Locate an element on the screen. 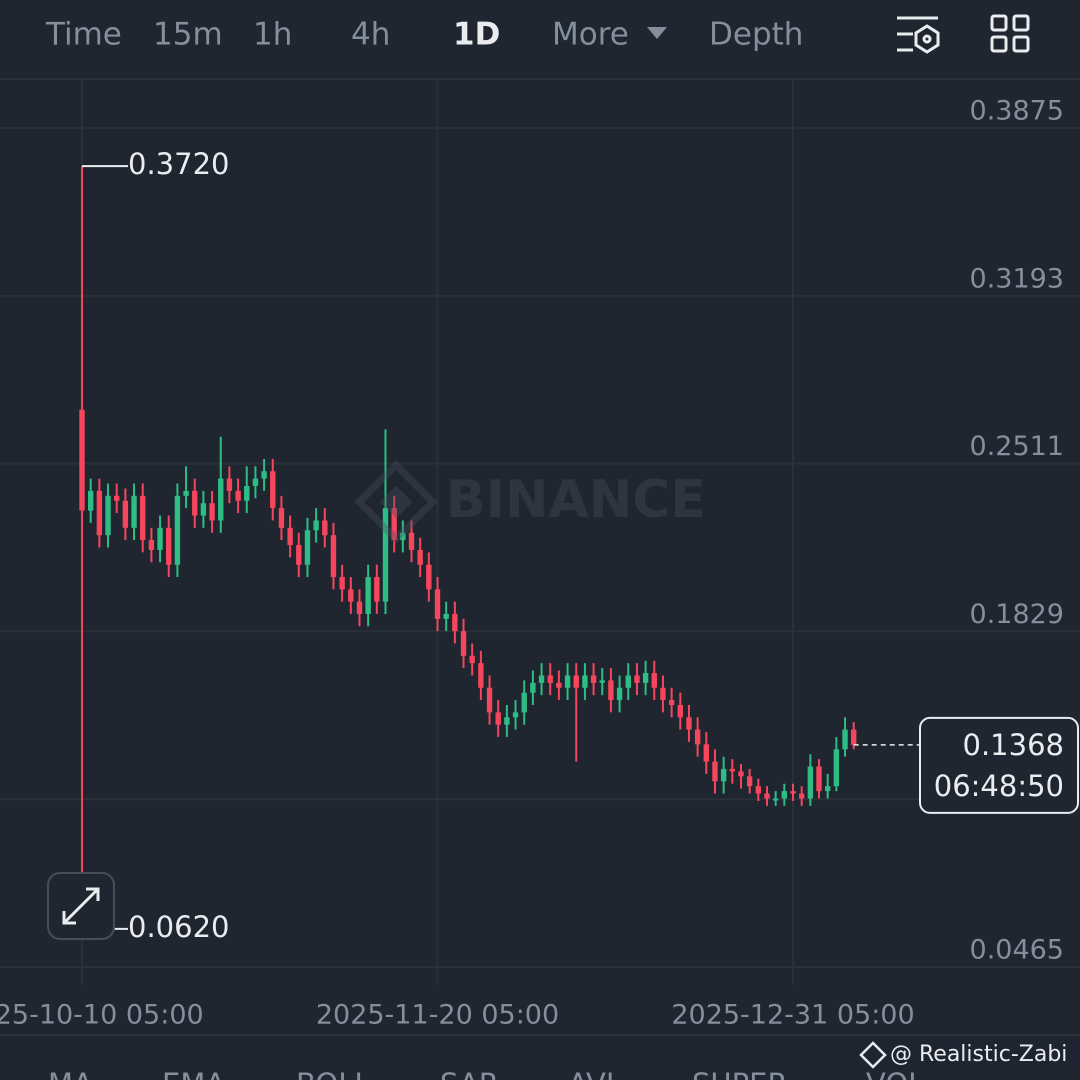  timeframe-tab: Time is located at coordinates (83, 35).